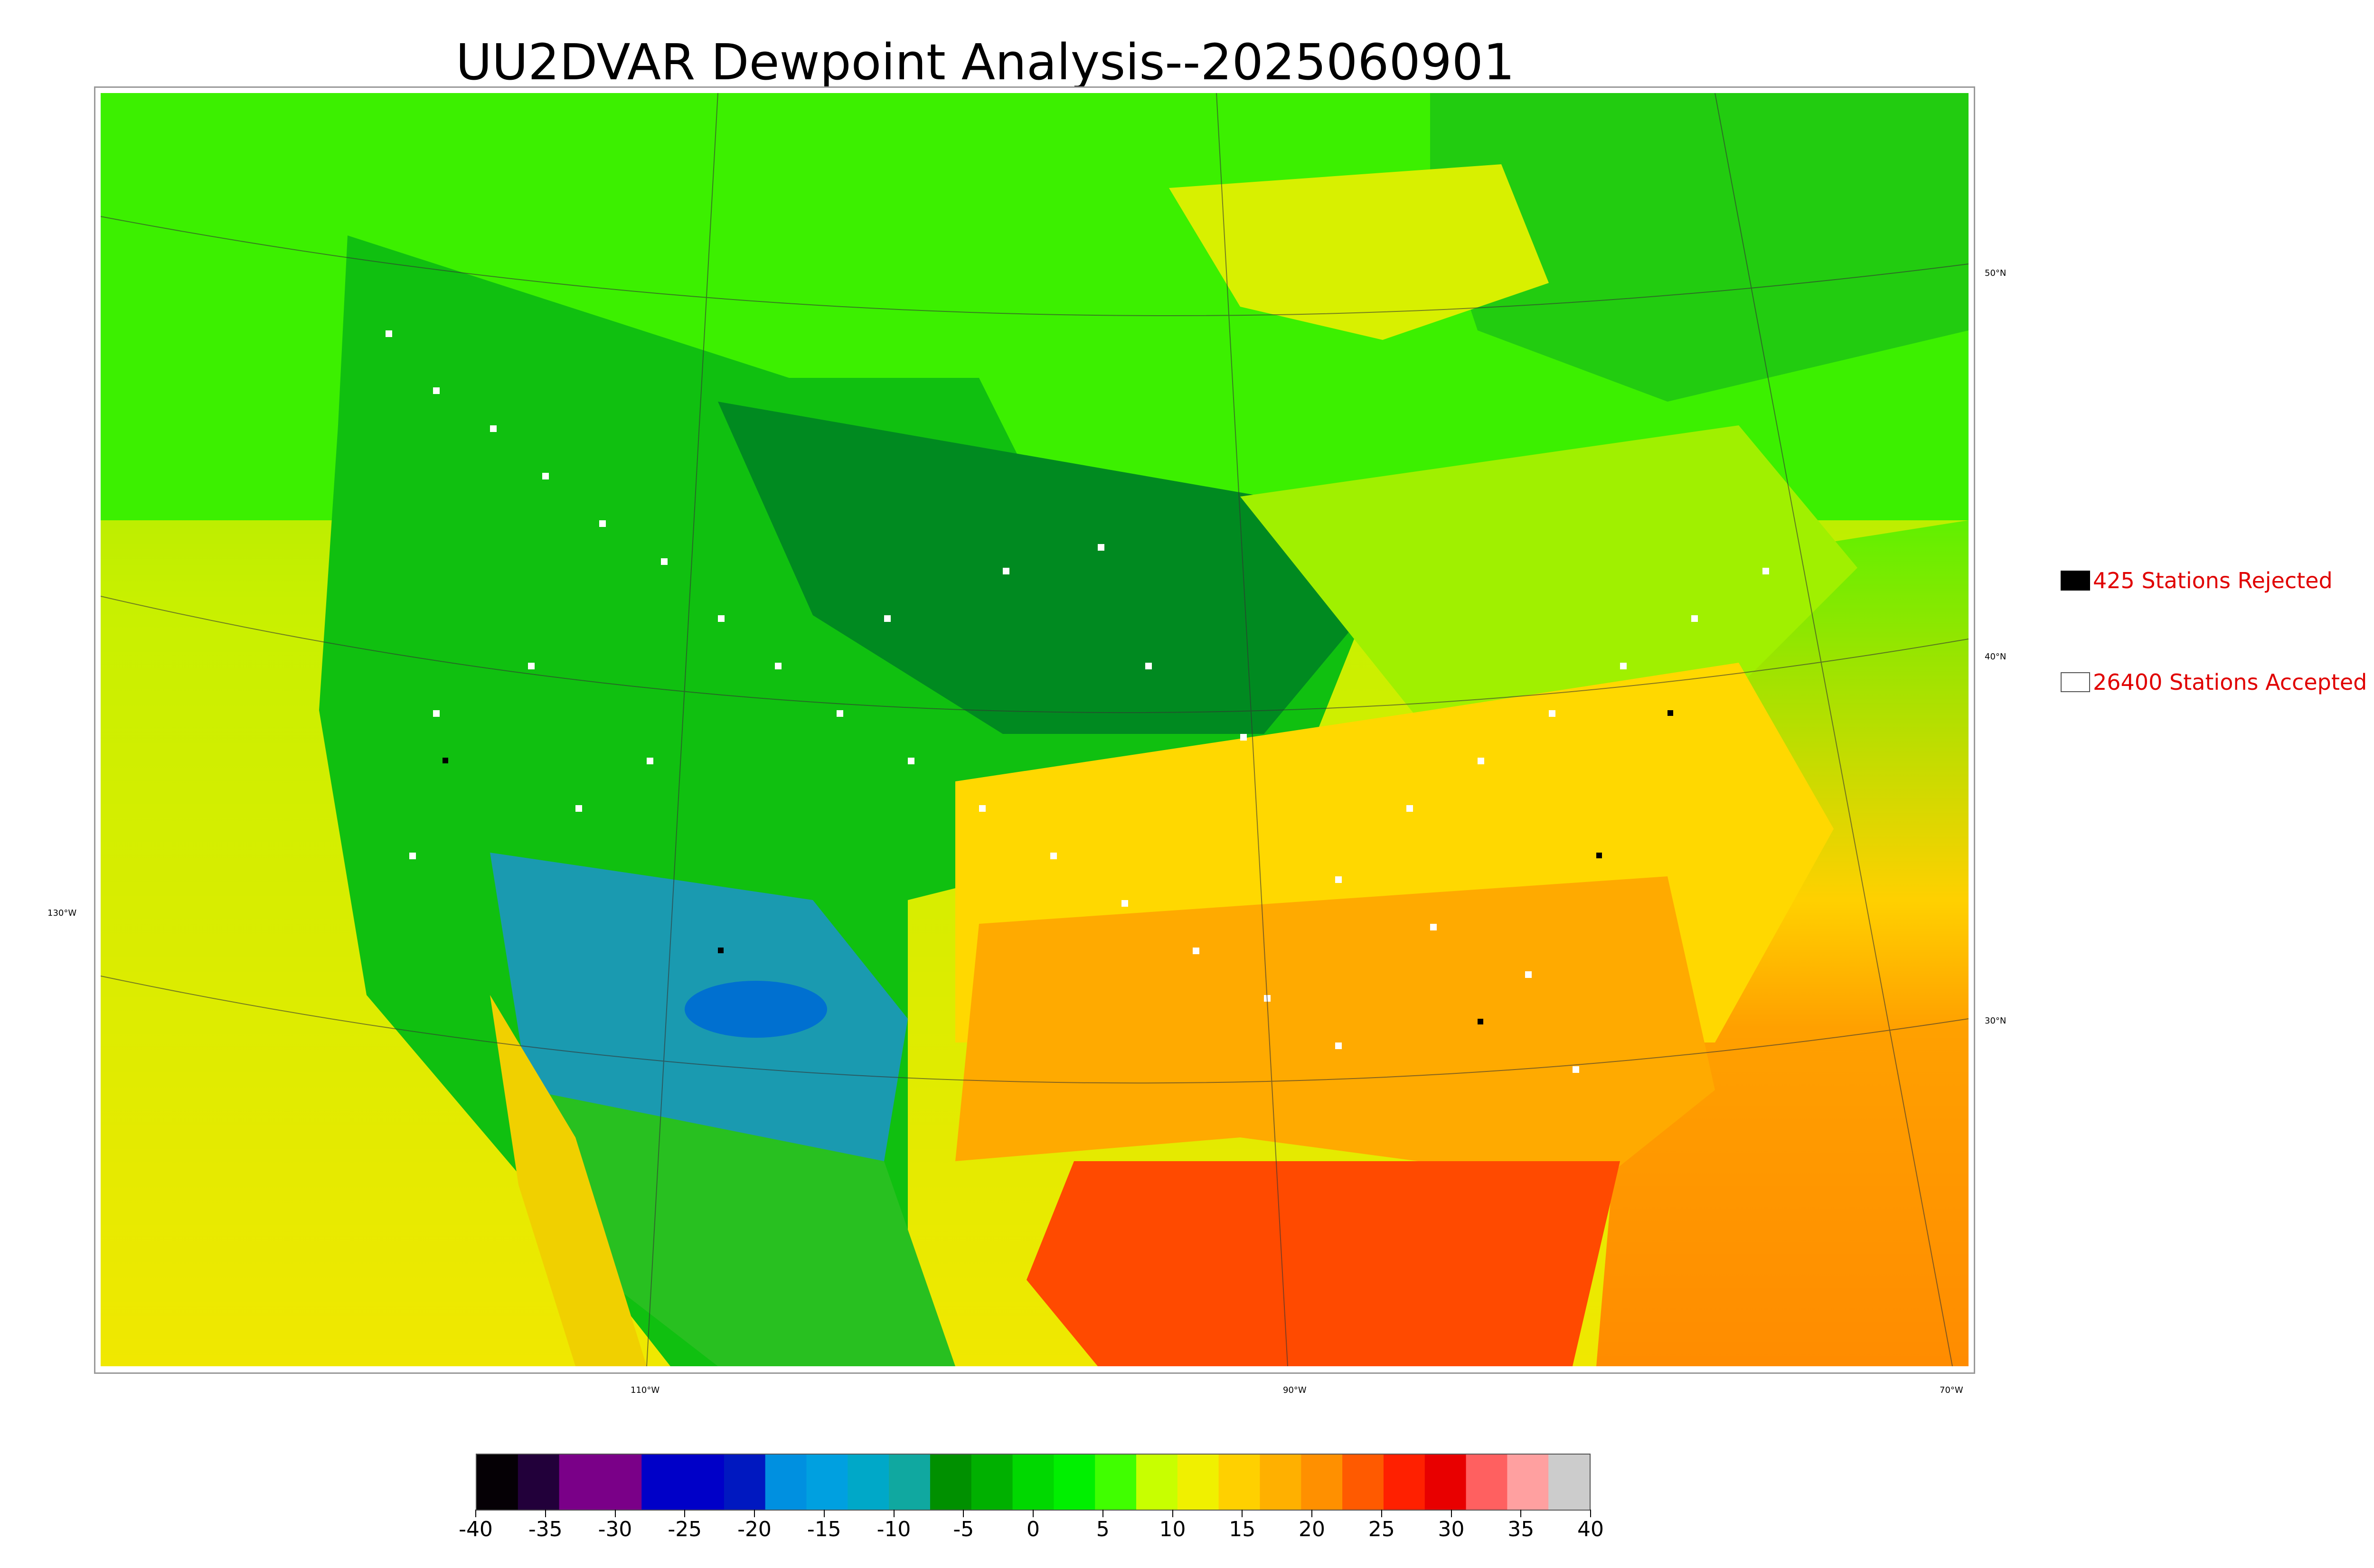 This screenshot has height=1568, width=2374. Describe the element at coordinates (615, 1529) in the screenshot. I see `colorbar-tick-label: -30` at that location.